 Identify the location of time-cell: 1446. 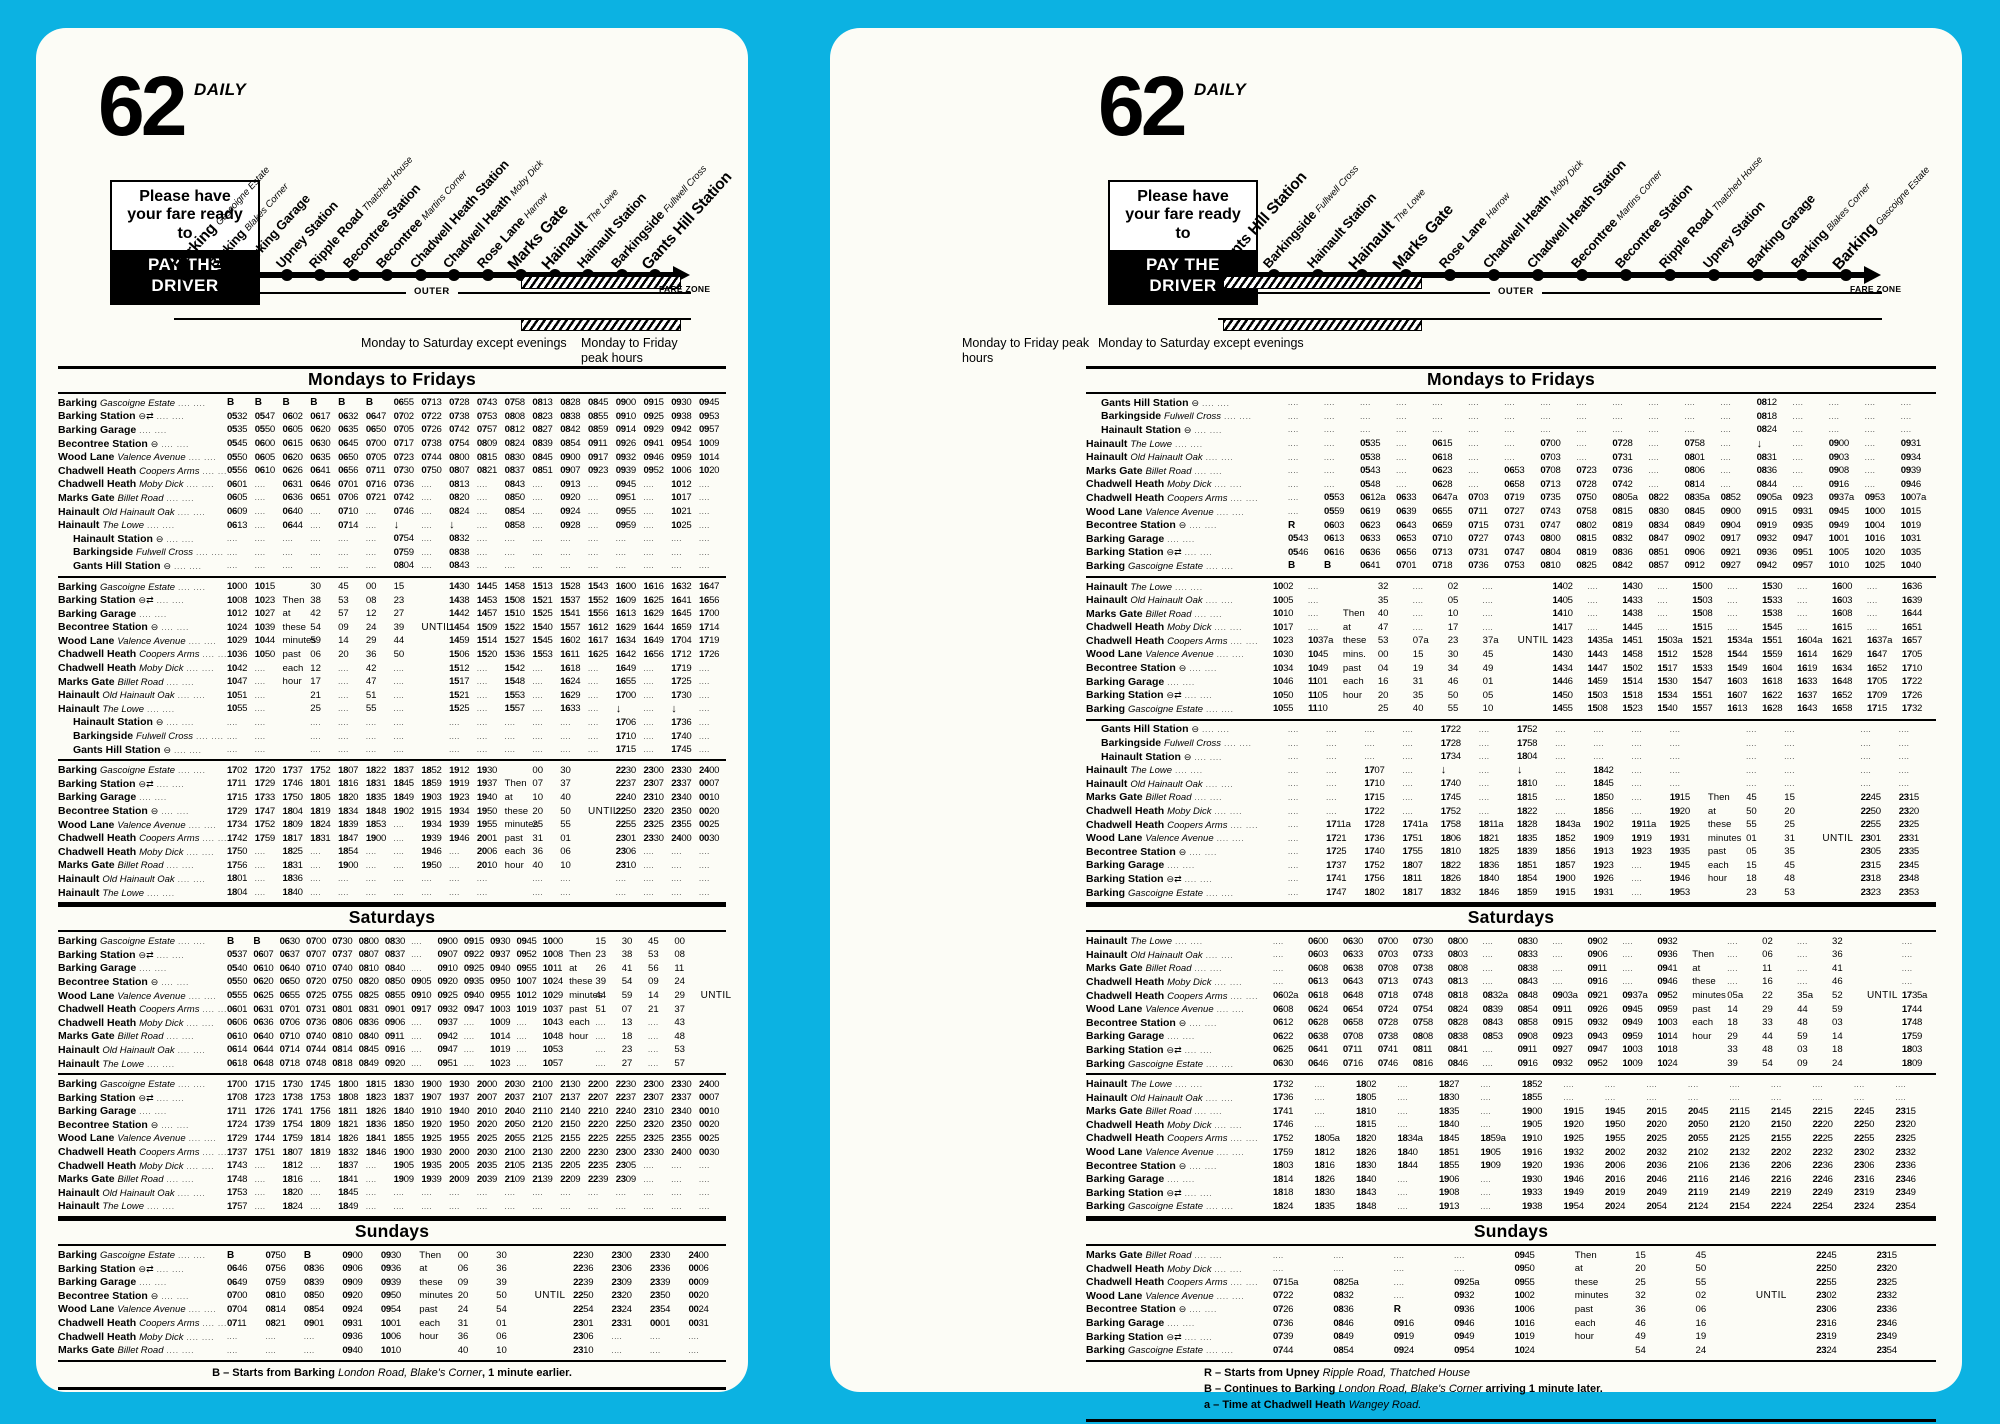
(1562, 682).